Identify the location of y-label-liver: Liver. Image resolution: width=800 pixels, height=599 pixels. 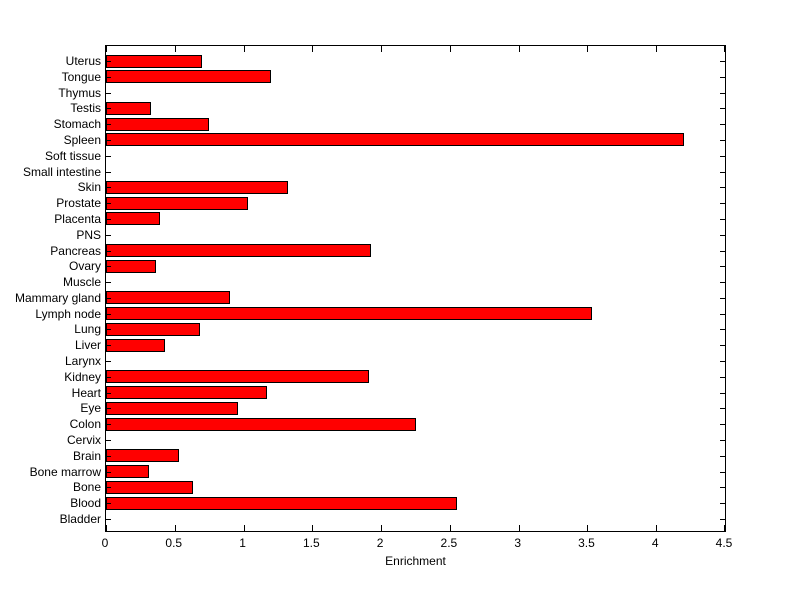
(87, 345).